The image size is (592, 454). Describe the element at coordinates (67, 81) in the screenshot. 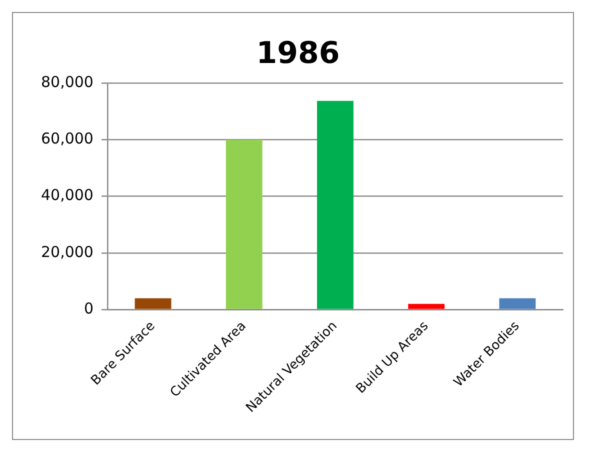

I see `y-tick-label: 80,000` at that location.